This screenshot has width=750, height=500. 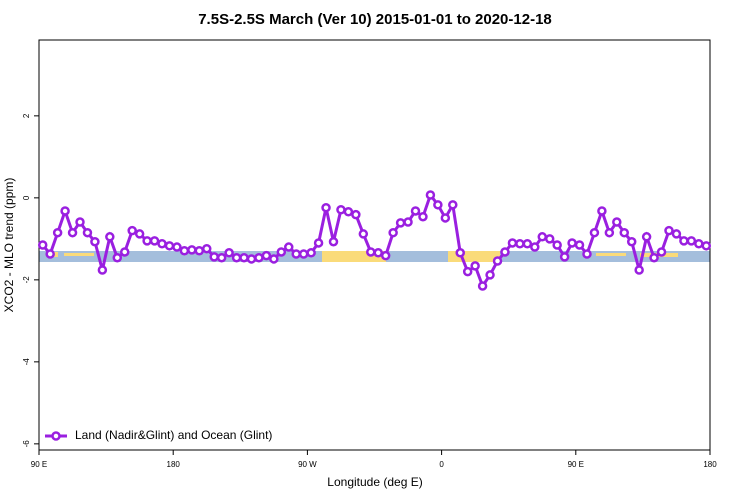 I want to click on legend-label: Land (Nadir&Glint) and Ocean (Glint), so click(x=173, y=435).